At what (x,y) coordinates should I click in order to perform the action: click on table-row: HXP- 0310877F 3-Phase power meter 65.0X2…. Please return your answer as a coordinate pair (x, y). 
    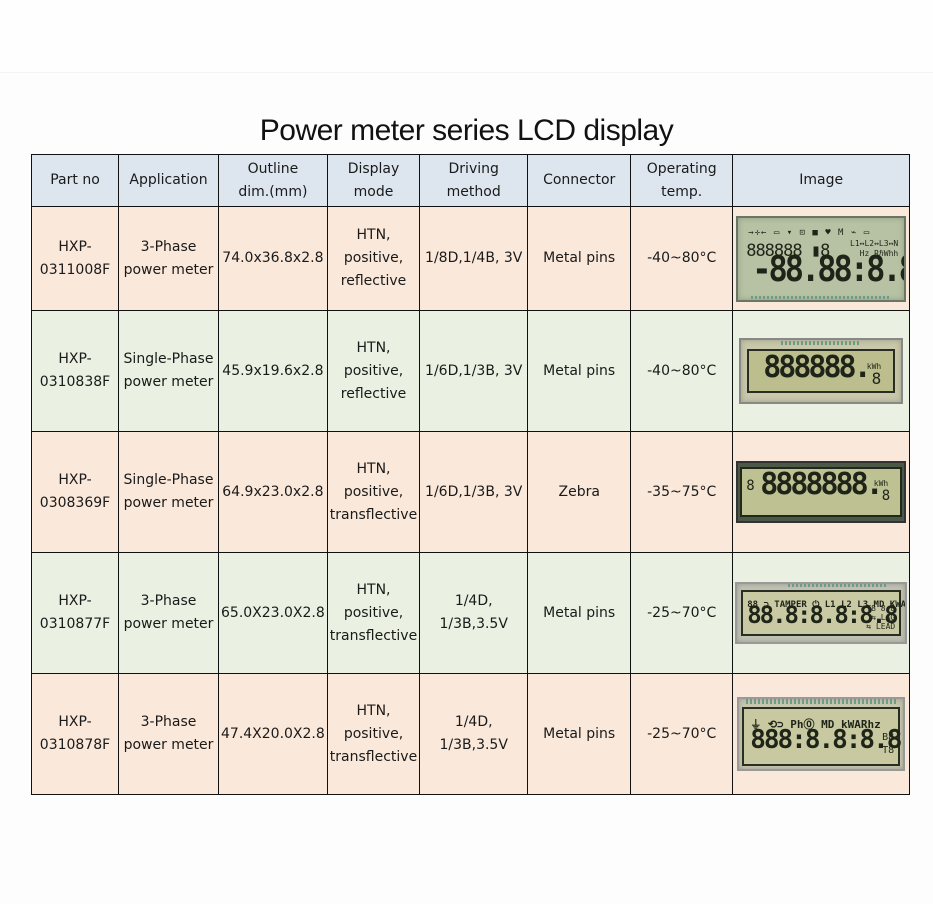
    Looking at the image, I should click on (471, 613).